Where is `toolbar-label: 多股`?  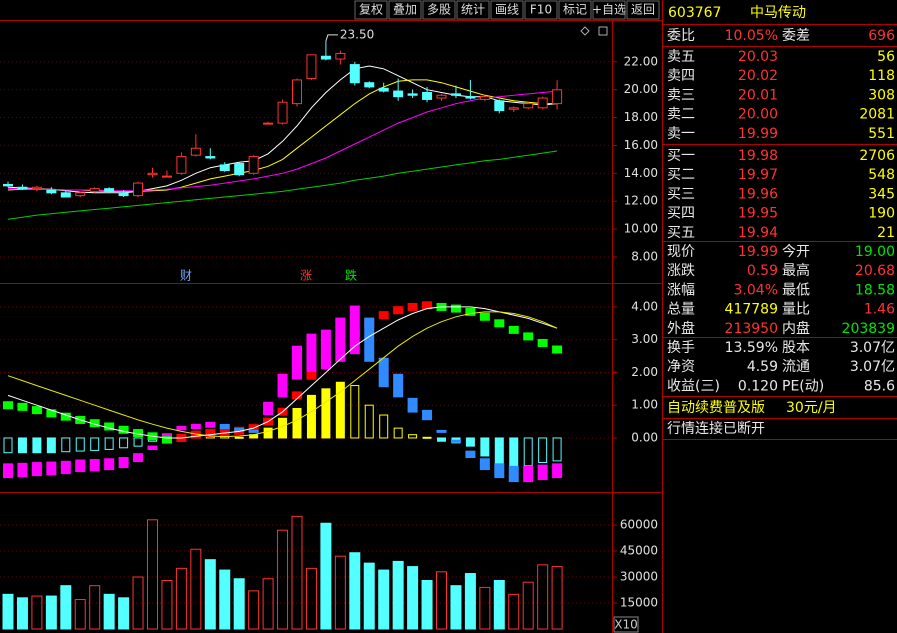
toolbar-label: 多股 is located at coordinates (439, 10).